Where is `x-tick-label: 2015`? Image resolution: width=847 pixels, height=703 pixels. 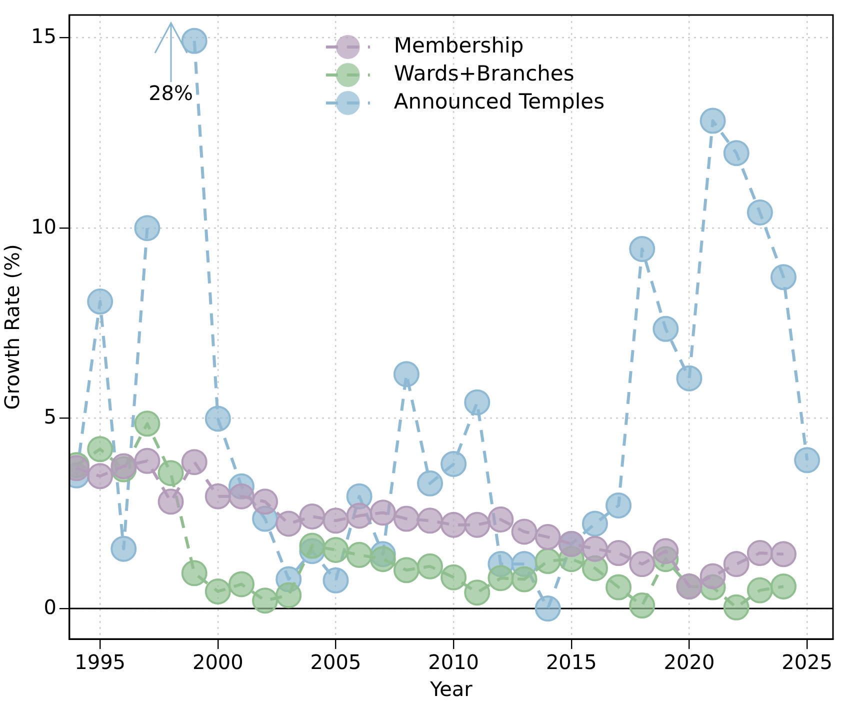
x-tick-label: 2015 is located at coordinates (571, 662).